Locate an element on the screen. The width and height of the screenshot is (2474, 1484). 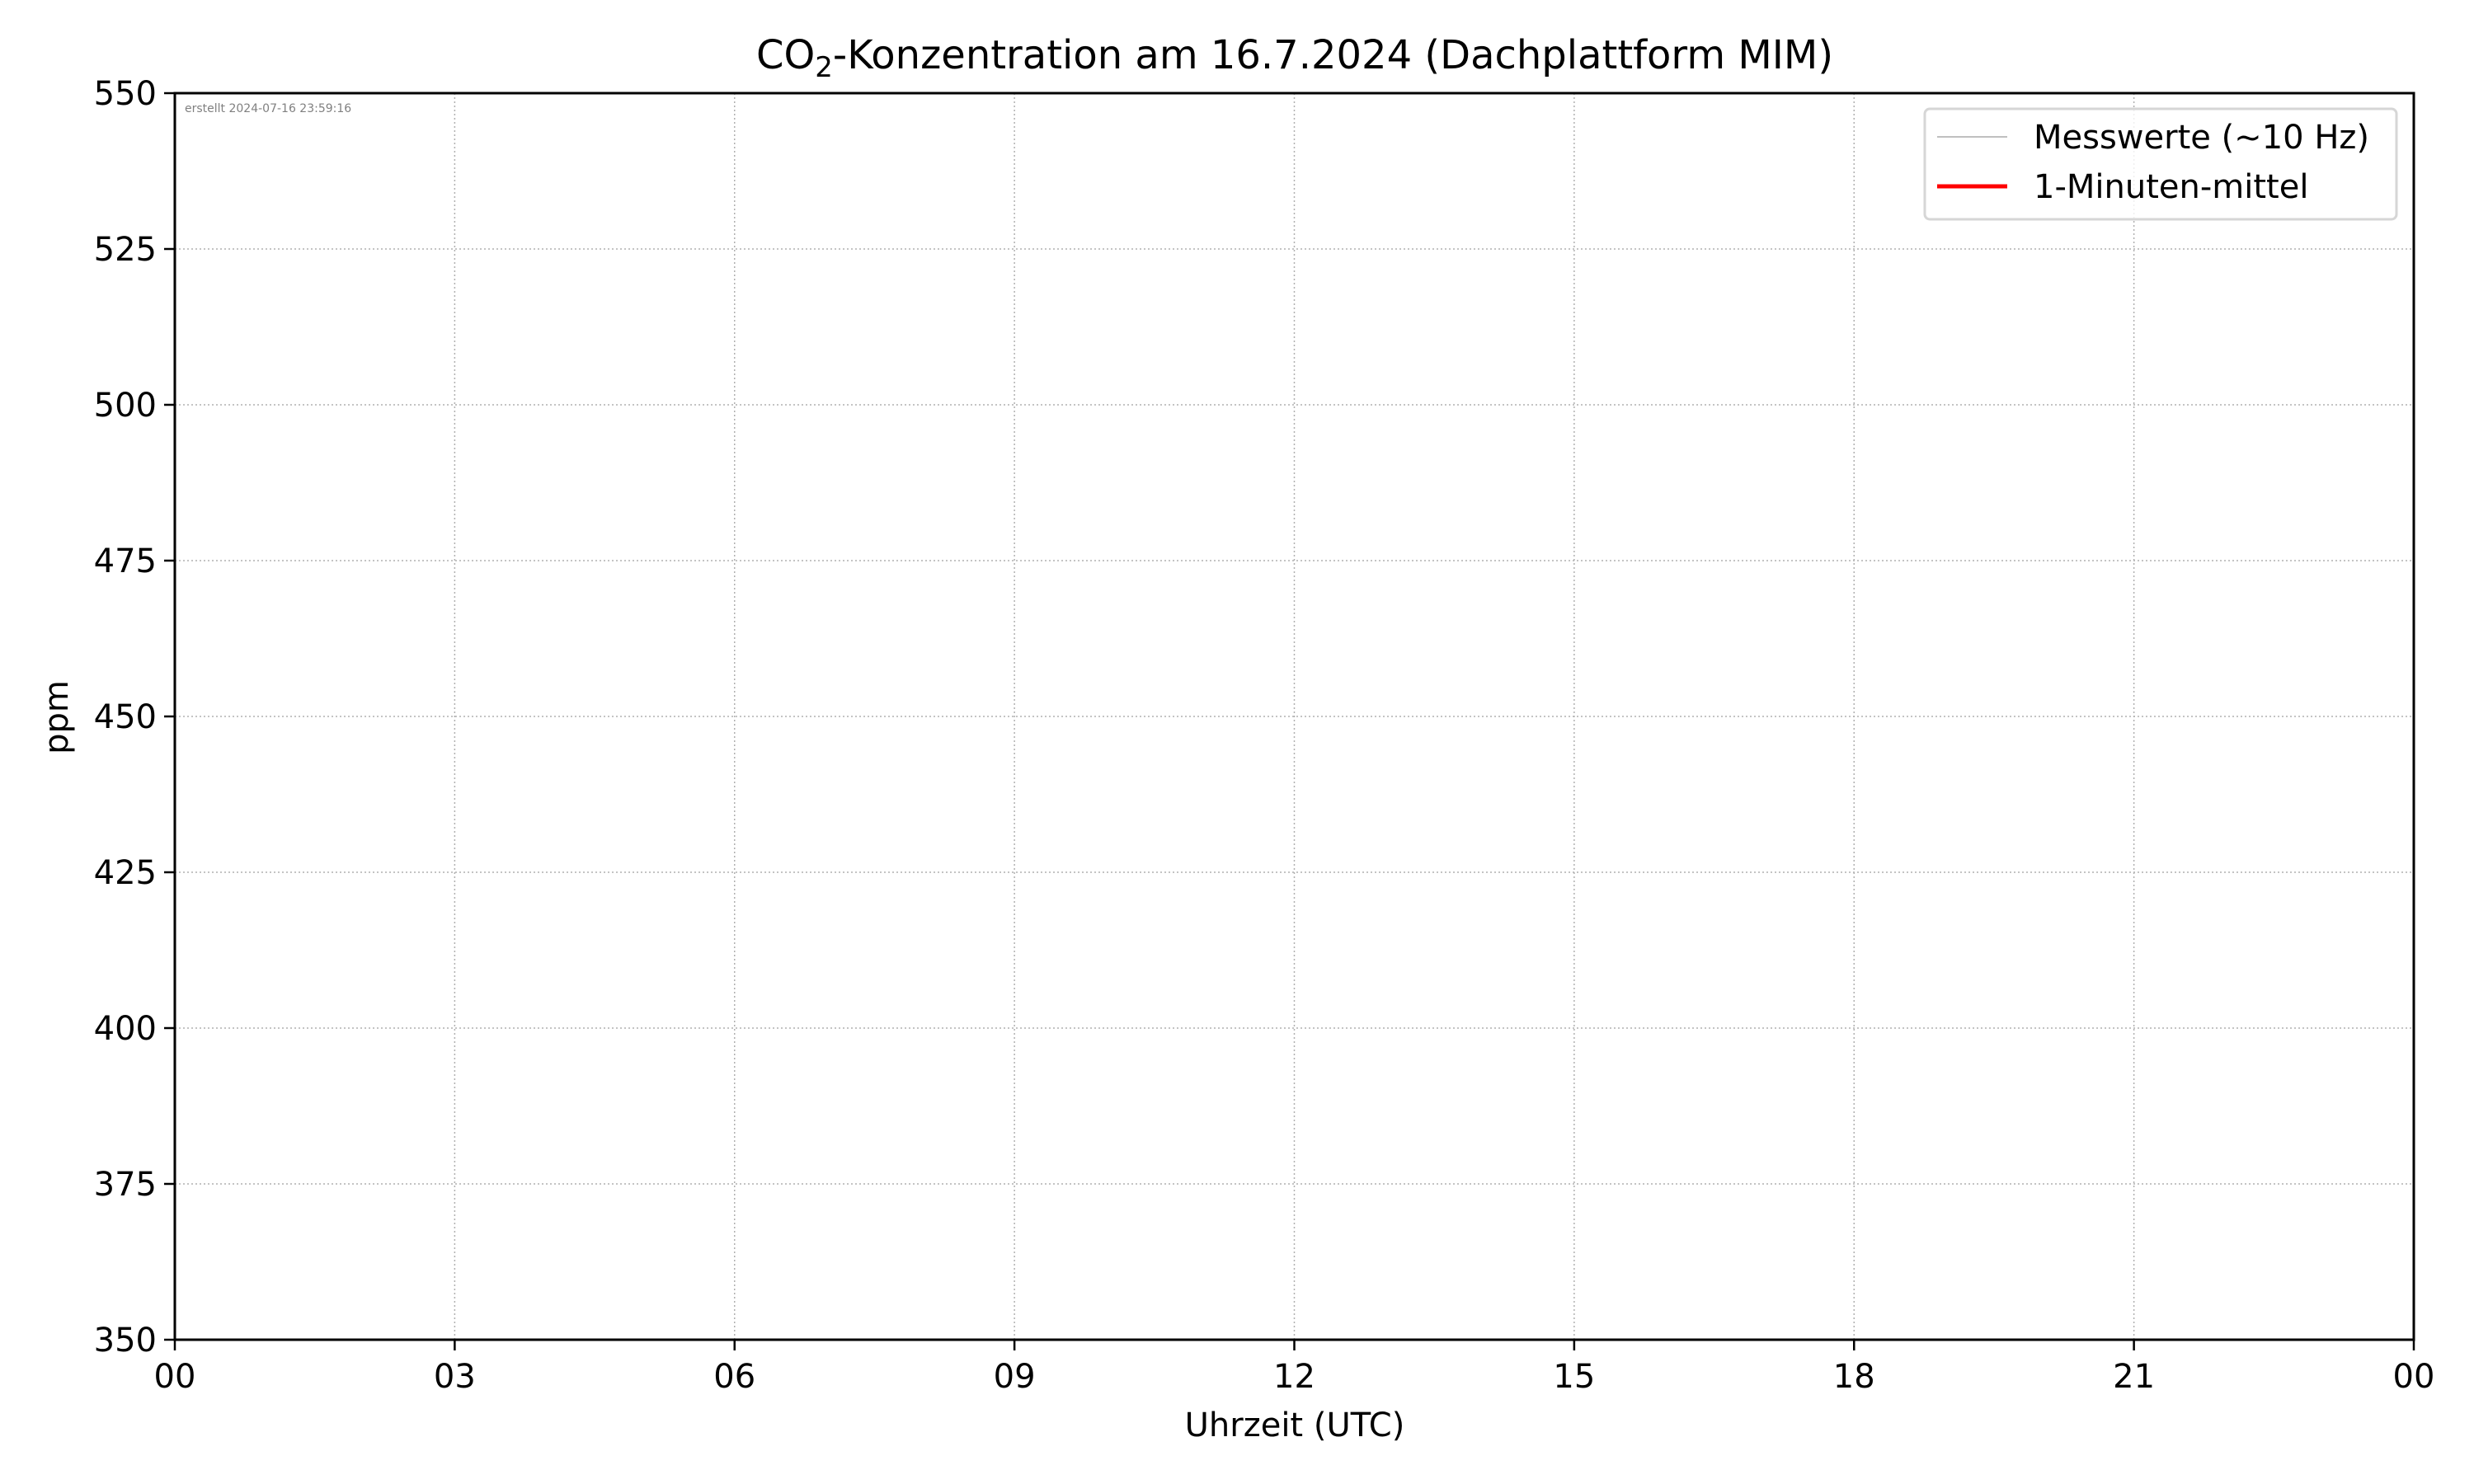
y-tick-label: 500 is located at coordinates (125, 406).